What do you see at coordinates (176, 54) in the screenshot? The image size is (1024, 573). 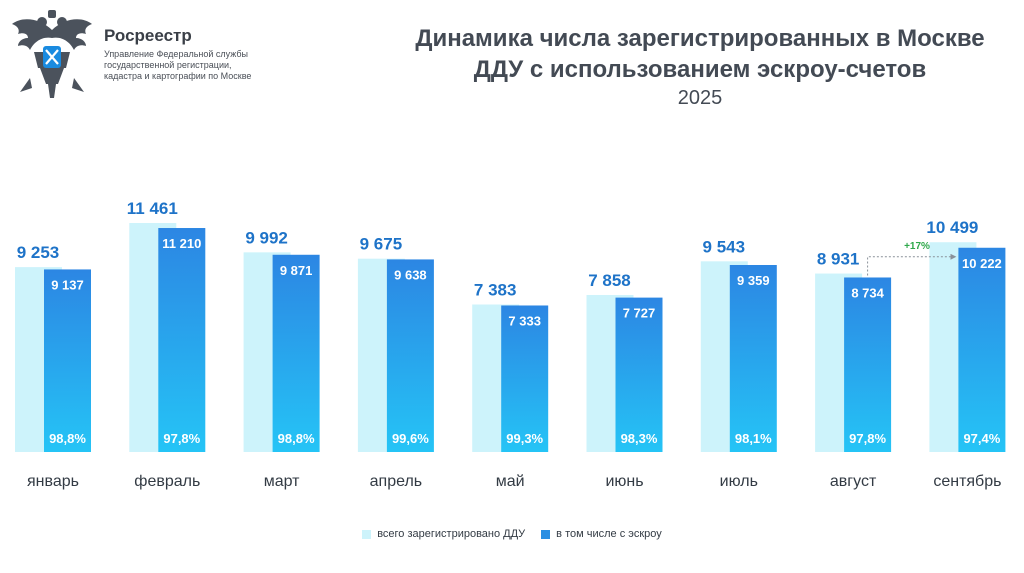 I see `org-subtitle-line: Управление Федеральной службы` at bounding box center [176, 54].